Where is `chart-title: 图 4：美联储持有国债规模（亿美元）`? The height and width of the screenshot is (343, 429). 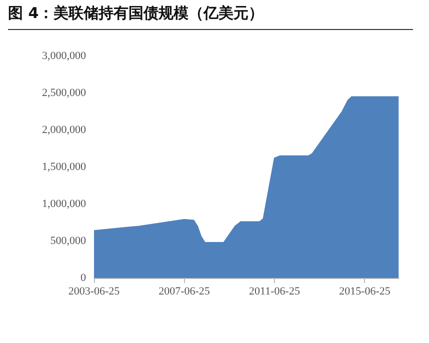
chart-title: 图 4：美联储持有国债规模（亿美元） is located at coordinates (210, 17).